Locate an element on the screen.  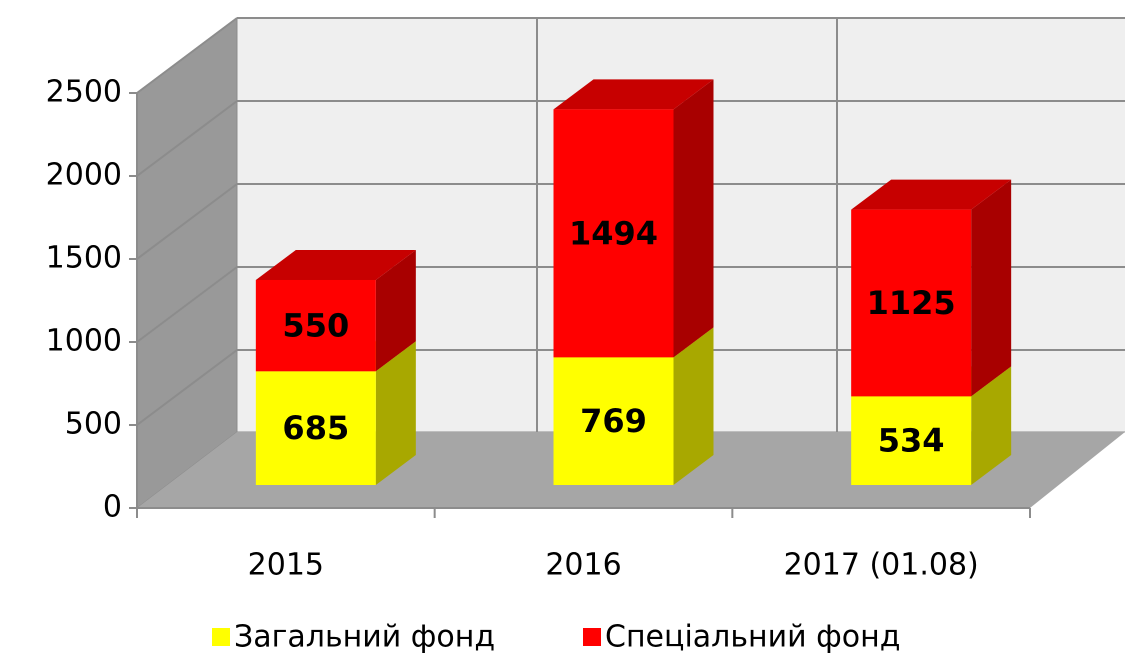
side-wall is located at coordinates (187, 263).